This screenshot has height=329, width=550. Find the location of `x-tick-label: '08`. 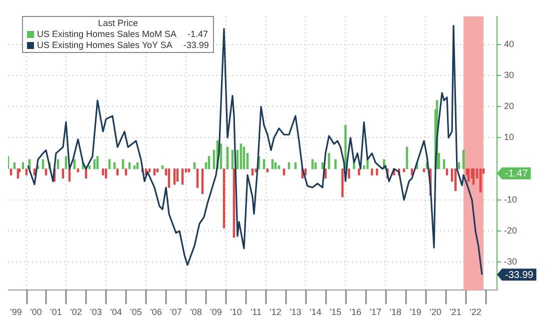

x-tick-label: '08 is located at coordinates (196, 312).